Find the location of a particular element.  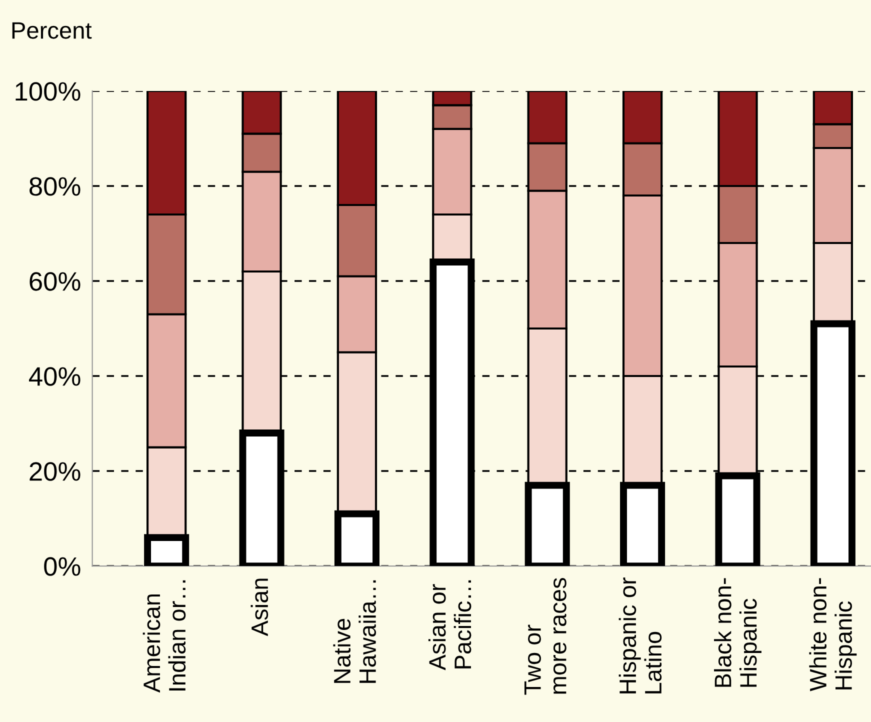

y-tick-label: 0% is located at coordinates (62, 566).